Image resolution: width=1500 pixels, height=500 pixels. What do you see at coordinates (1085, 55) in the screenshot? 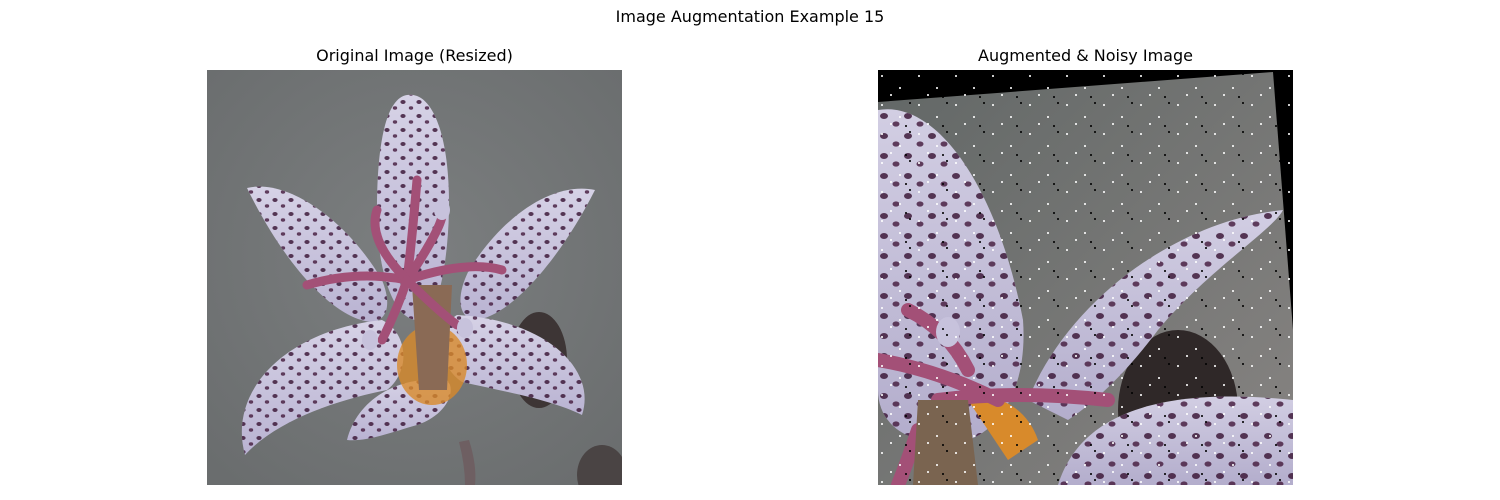
I see `augmented-panel-title: Augmented & Noisy Image` at bounding box center [1085, 55].